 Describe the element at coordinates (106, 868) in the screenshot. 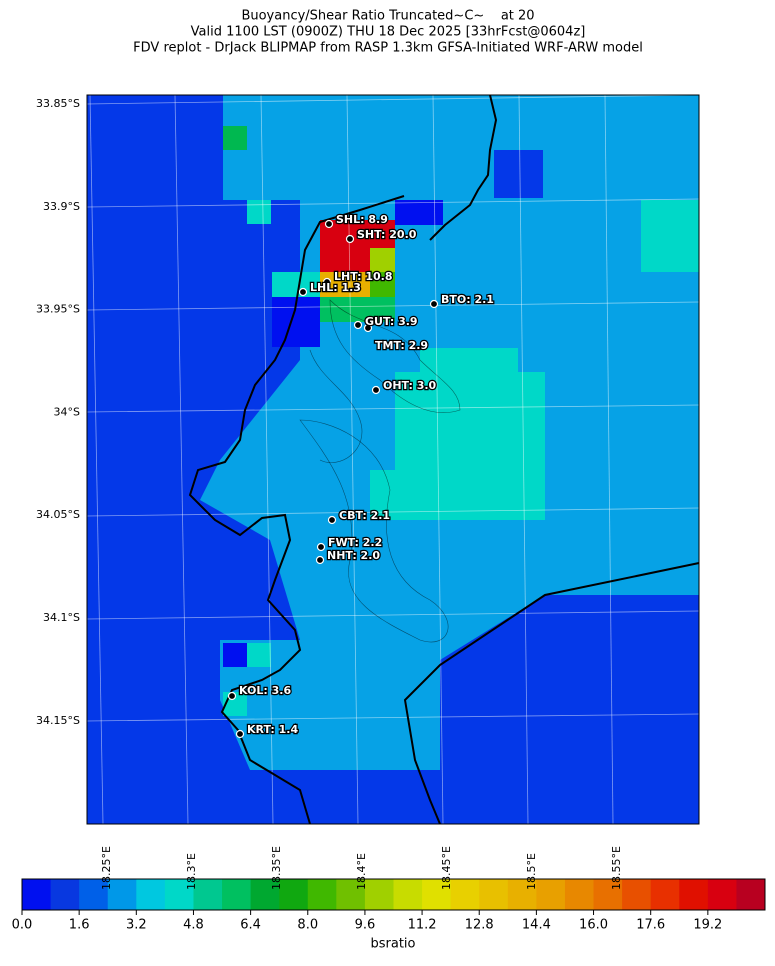

I see `longitude-label: 18.25°E` at that location.